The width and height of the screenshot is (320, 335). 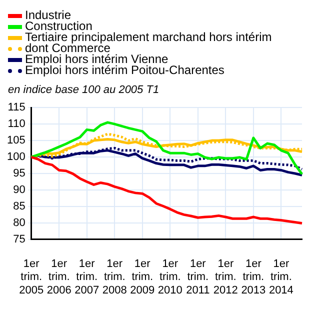 I want to click on y-tick-label: 115, so click(x=17, y=108).